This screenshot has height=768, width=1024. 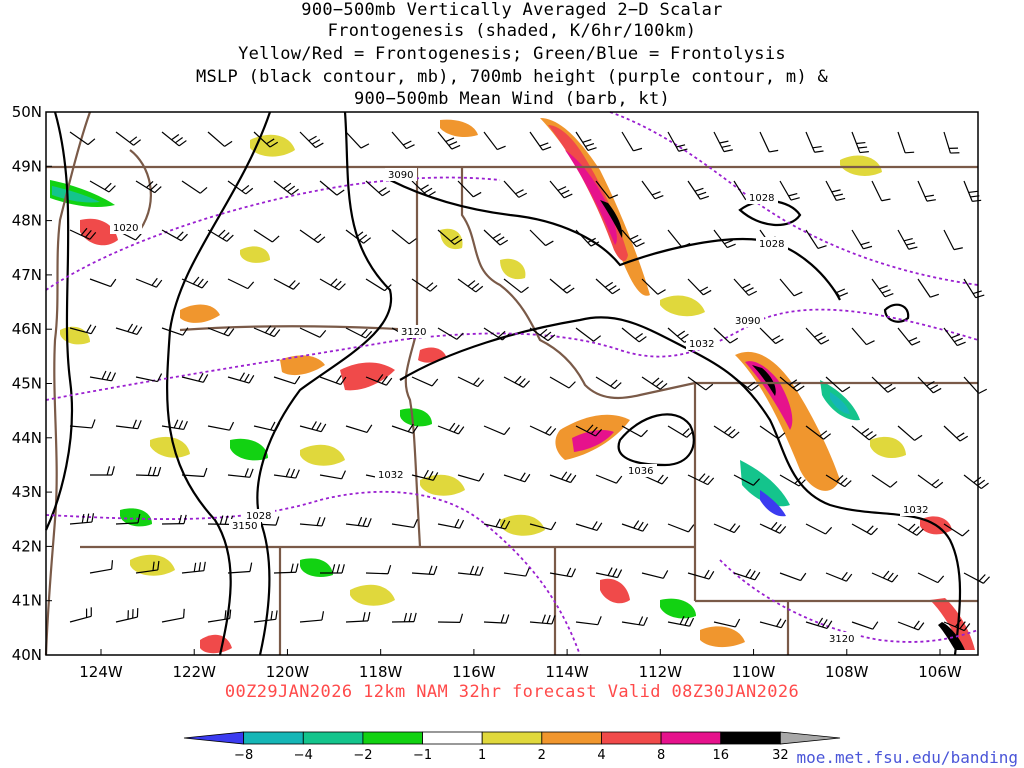 I want to click on colorbar-ticks: −8 −4 −2 −1 1 2 4 8 16 32, so click(x=511, y=755).